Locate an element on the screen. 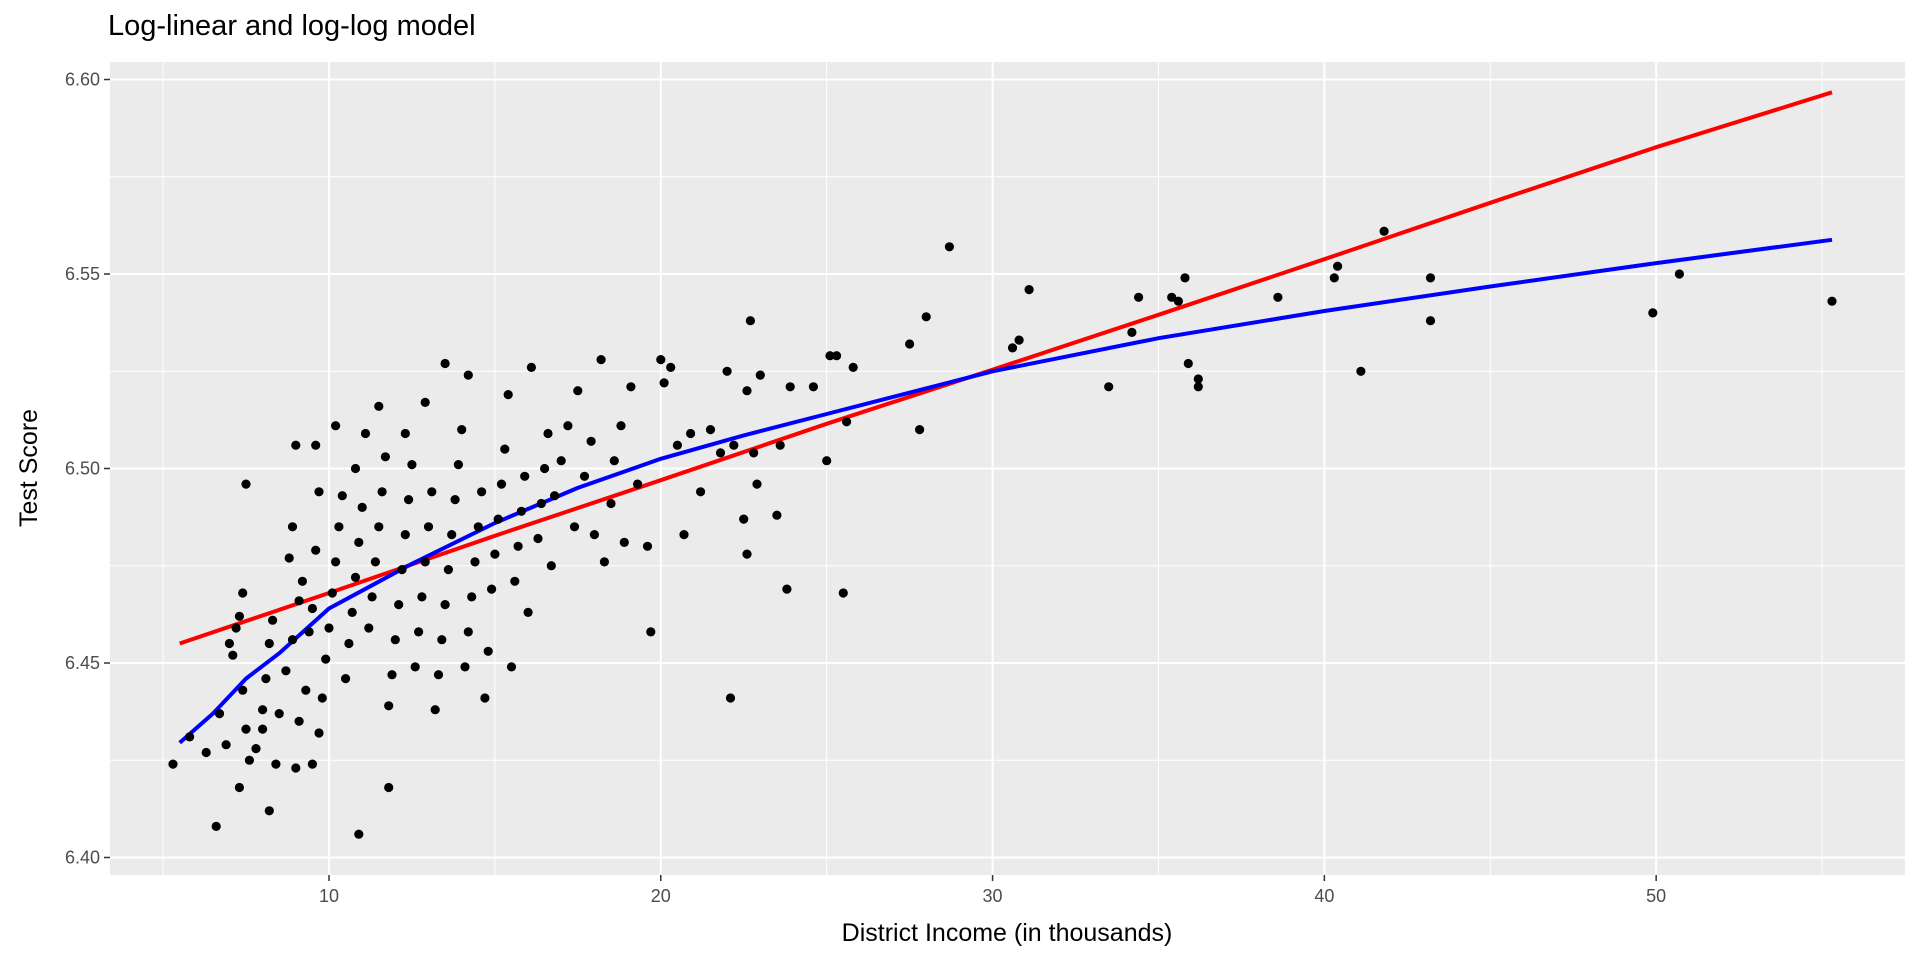  y-tick-label: 6.50 is located at coordinates (82, 469).